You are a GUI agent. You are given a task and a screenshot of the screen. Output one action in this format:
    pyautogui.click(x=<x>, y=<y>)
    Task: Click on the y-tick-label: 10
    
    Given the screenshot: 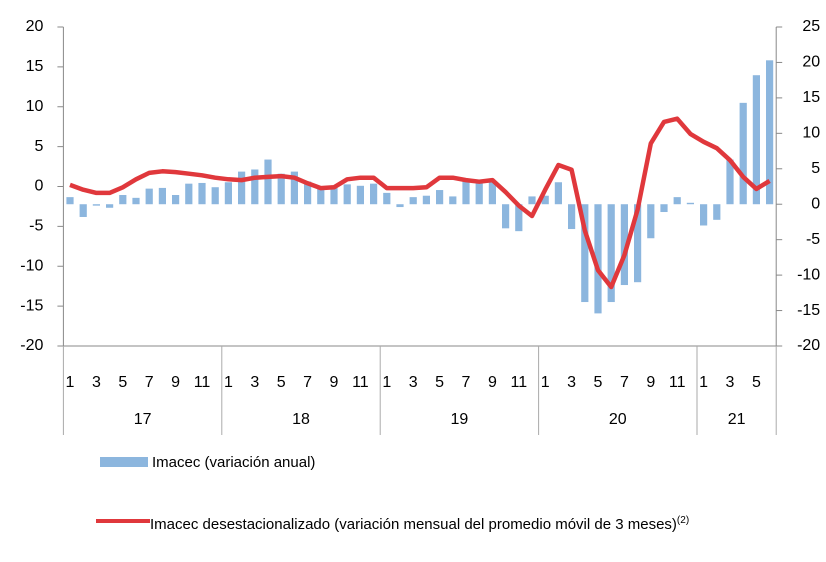 What is the action you would take?
    pyautogui.click(x=35, y=106)
    